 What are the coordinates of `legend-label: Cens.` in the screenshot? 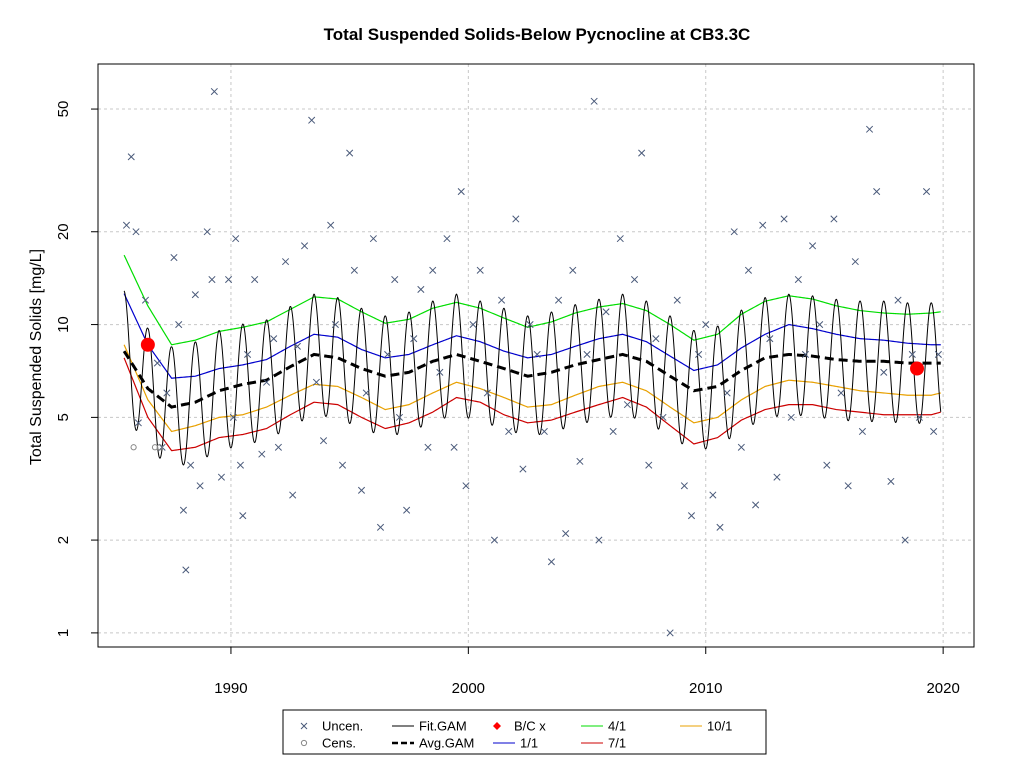 It's located at (339, 743).